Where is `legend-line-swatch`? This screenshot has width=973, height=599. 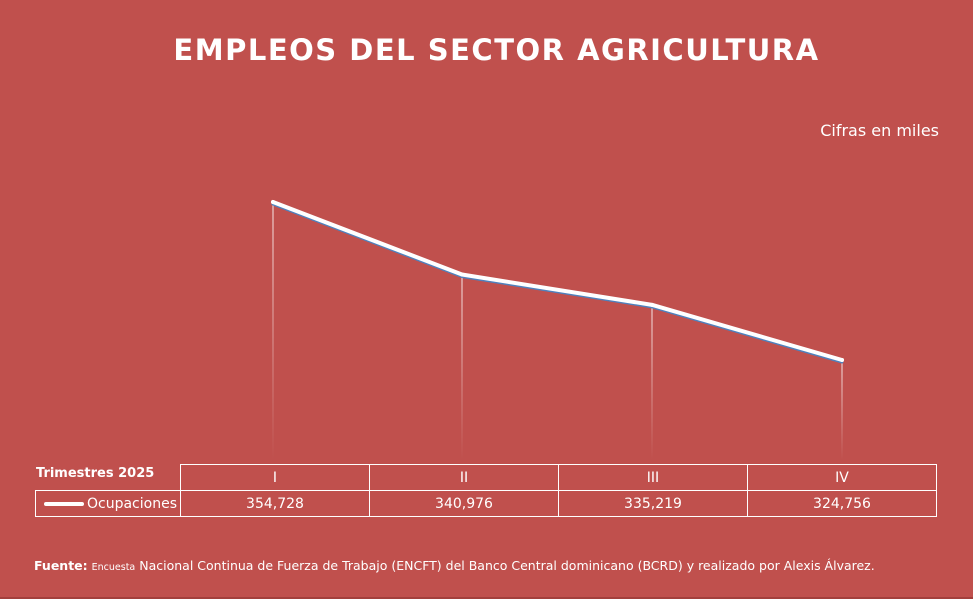
legend-line-swatch is located at coordinates (64, 503).